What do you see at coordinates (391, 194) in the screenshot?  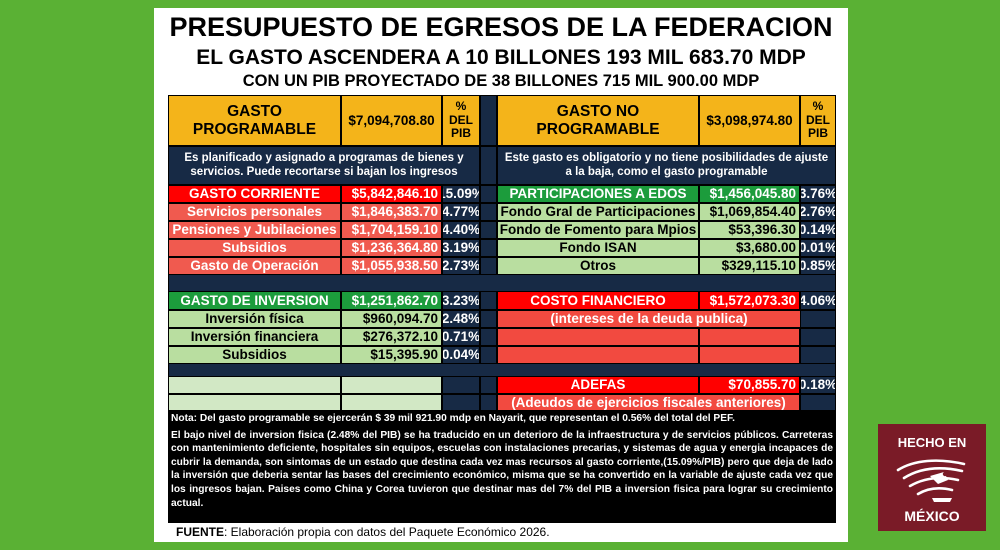 I see `gasto-corriente-amount: $5,842,846.10` at bounding box center [391, 194].